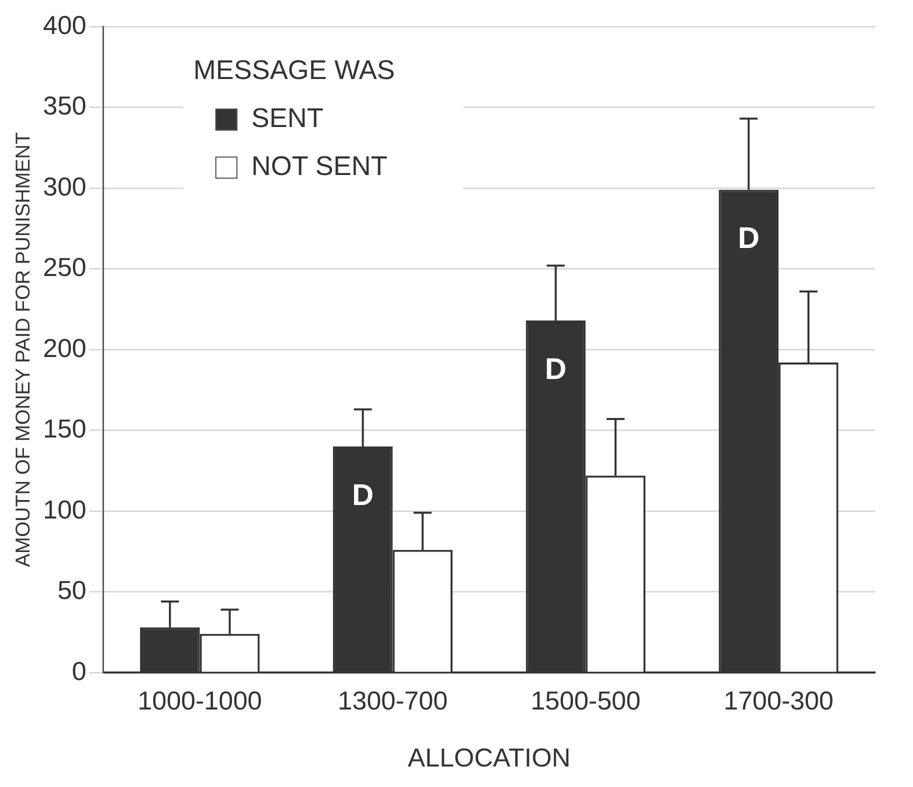 The height and width of the screenshot is (787, 913). What do you see at coordinates (393, 700) in the screenshot?
I see `x-tick-label: 1300-700` at bounding box center [393, 700].